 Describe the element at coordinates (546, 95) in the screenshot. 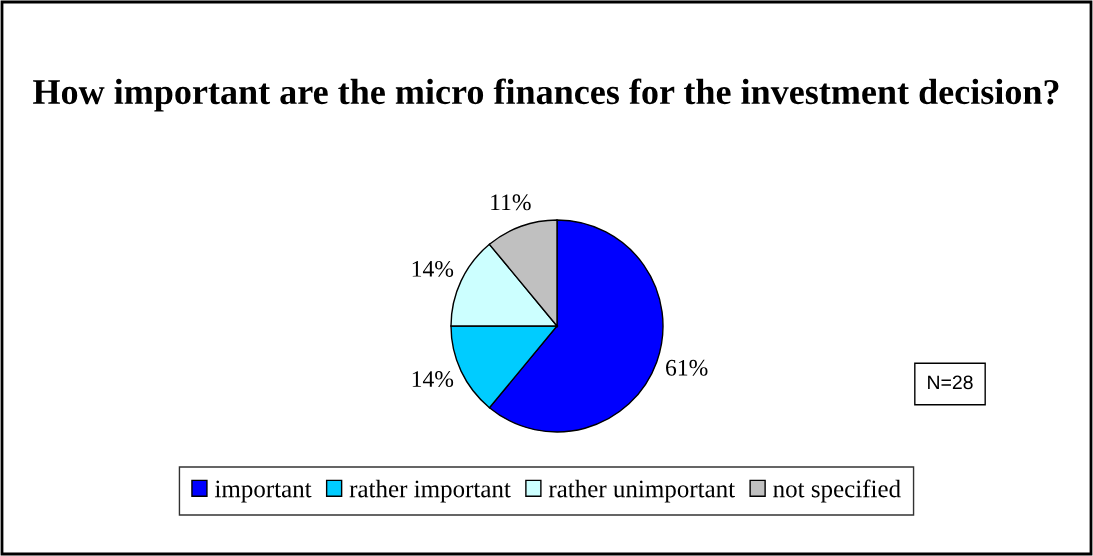

I see `chart-title: How important are the micro finances for the investment decision?` at that location.